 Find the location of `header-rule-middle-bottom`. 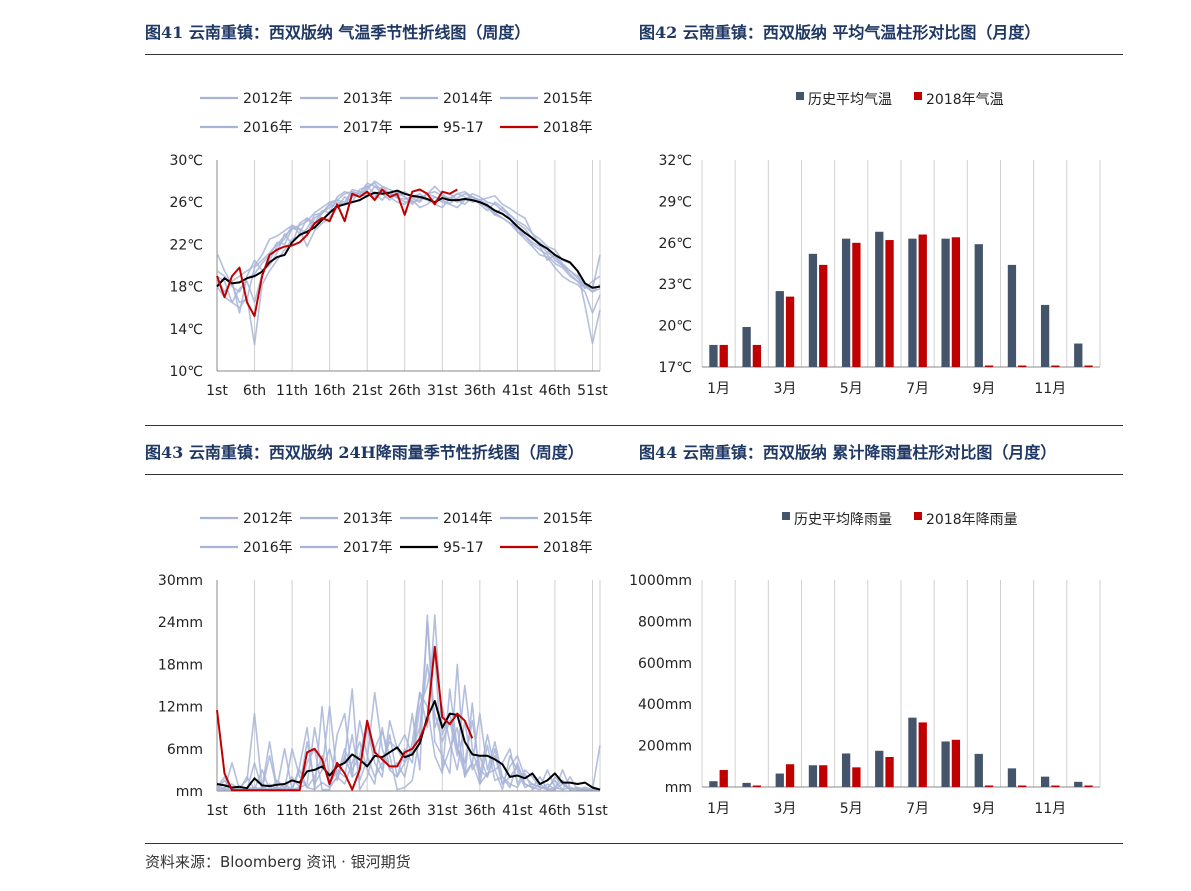

header-rule-middle-bottom is located at coordinates (634, 474).